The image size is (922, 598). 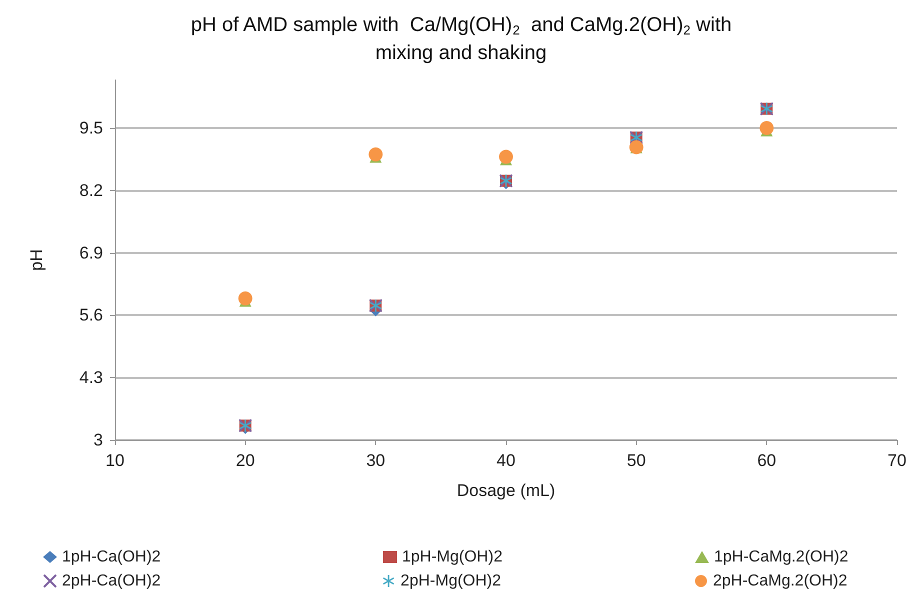 I want to click on x-axis-title: Dosage (mL), so click(x=506, y=490).